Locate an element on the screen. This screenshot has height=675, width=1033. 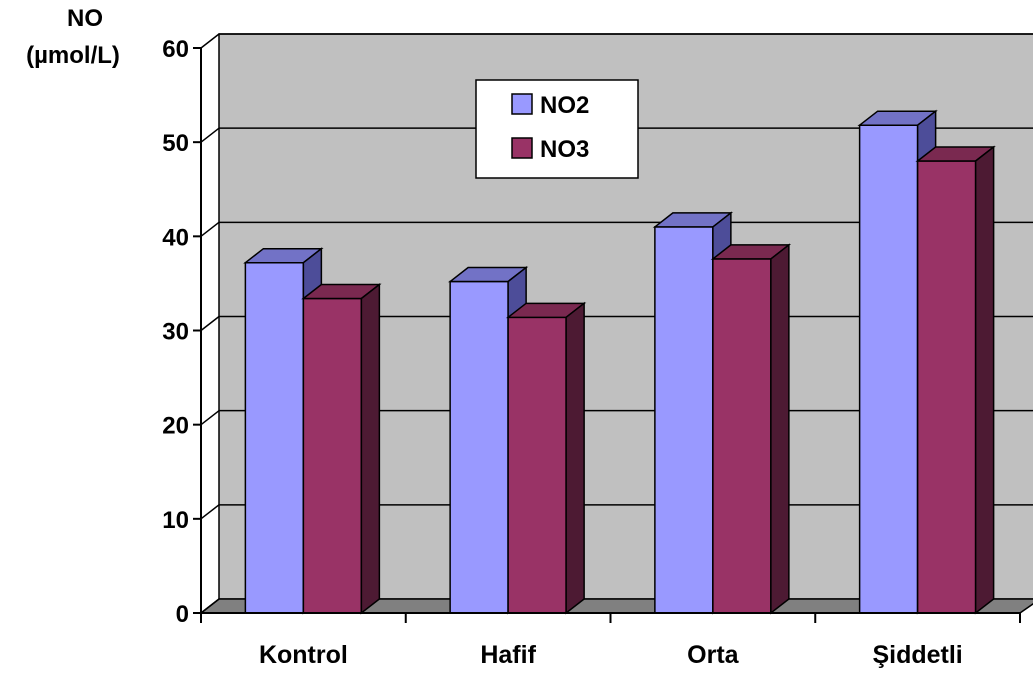
legend-box is located at coordinates (557, 129).